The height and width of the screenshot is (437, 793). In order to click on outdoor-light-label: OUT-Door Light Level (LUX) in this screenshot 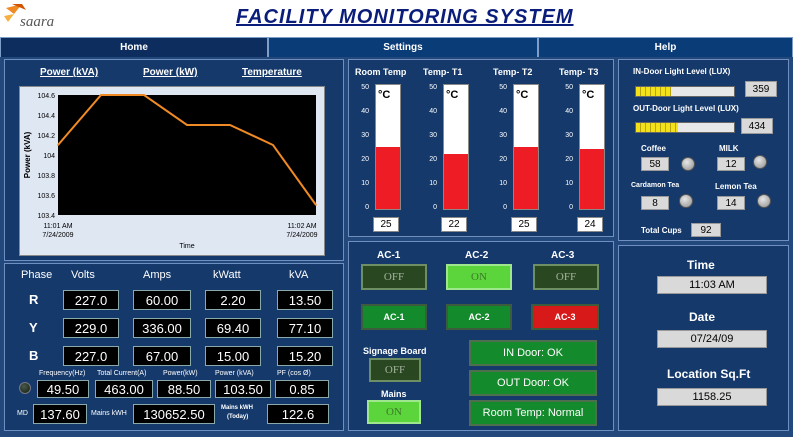, I will do `click(686, 108)`.